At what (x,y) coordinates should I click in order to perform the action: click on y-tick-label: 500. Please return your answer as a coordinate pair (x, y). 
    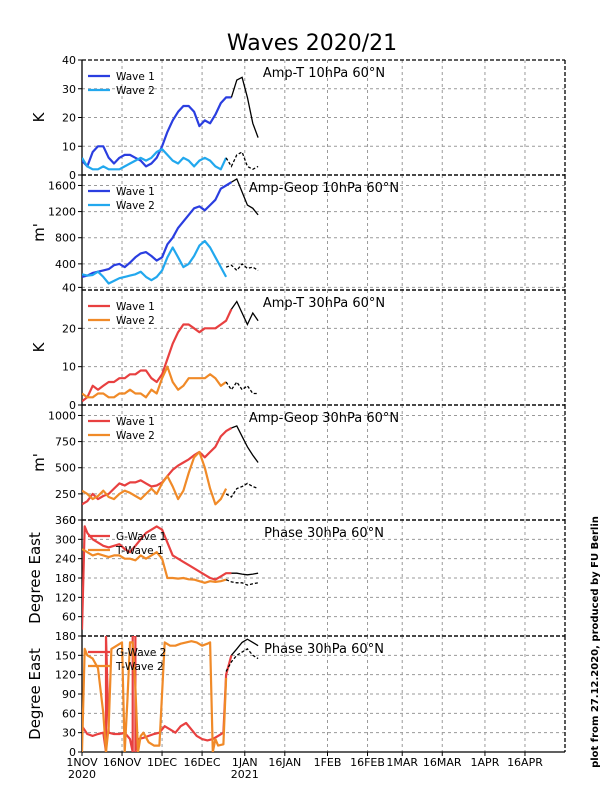
    Looking at the image, I should click on (65, 468).